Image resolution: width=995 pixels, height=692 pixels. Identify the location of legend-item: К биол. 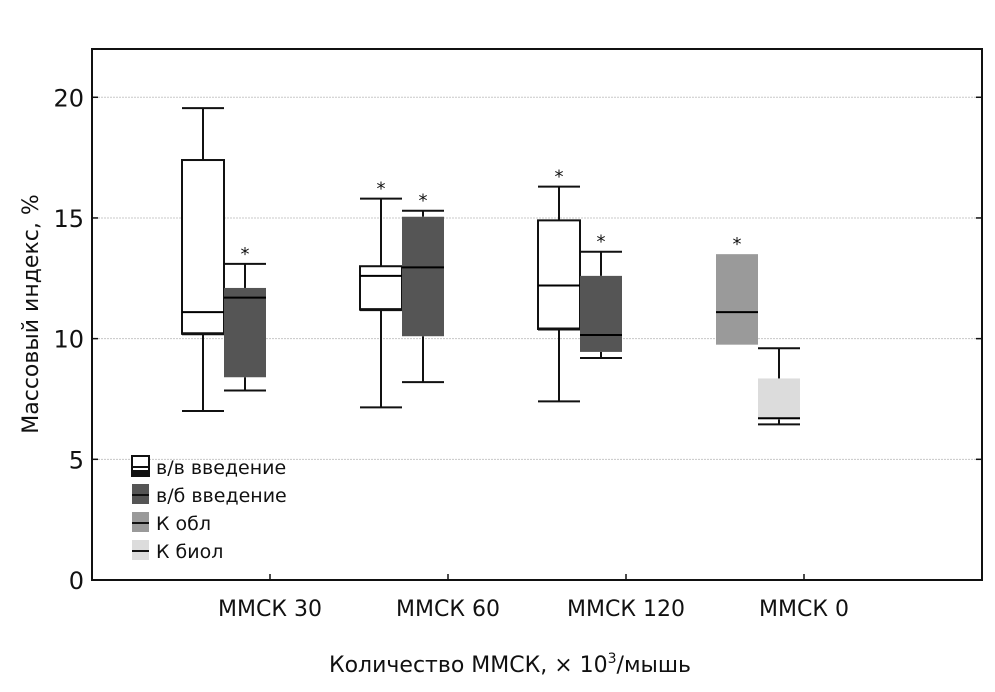
(177, 551).